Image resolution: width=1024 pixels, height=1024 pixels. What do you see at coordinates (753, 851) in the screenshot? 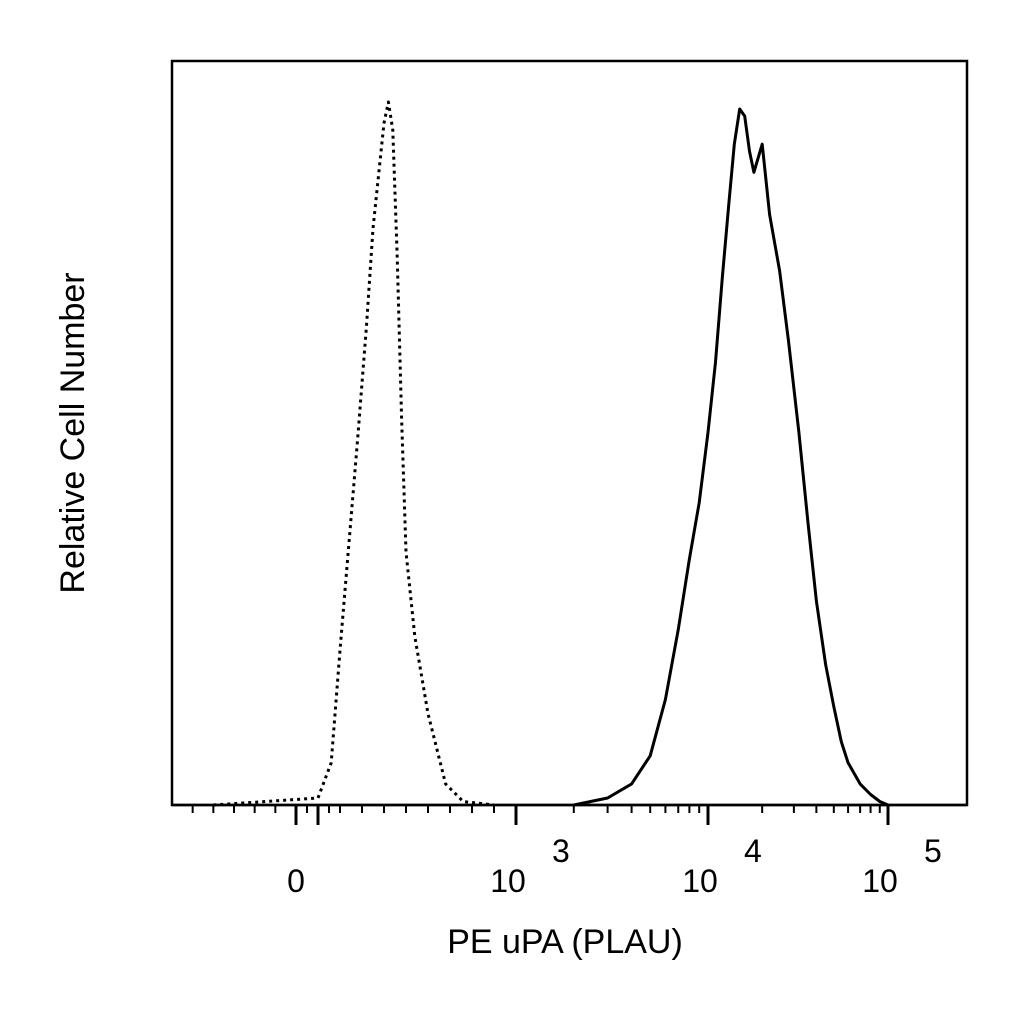
I see `x-tick-exponent: 4` at bounding box center [753, 851].